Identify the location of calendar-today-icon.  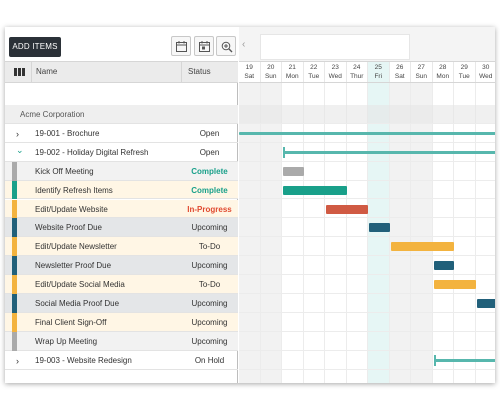
(204, 46).